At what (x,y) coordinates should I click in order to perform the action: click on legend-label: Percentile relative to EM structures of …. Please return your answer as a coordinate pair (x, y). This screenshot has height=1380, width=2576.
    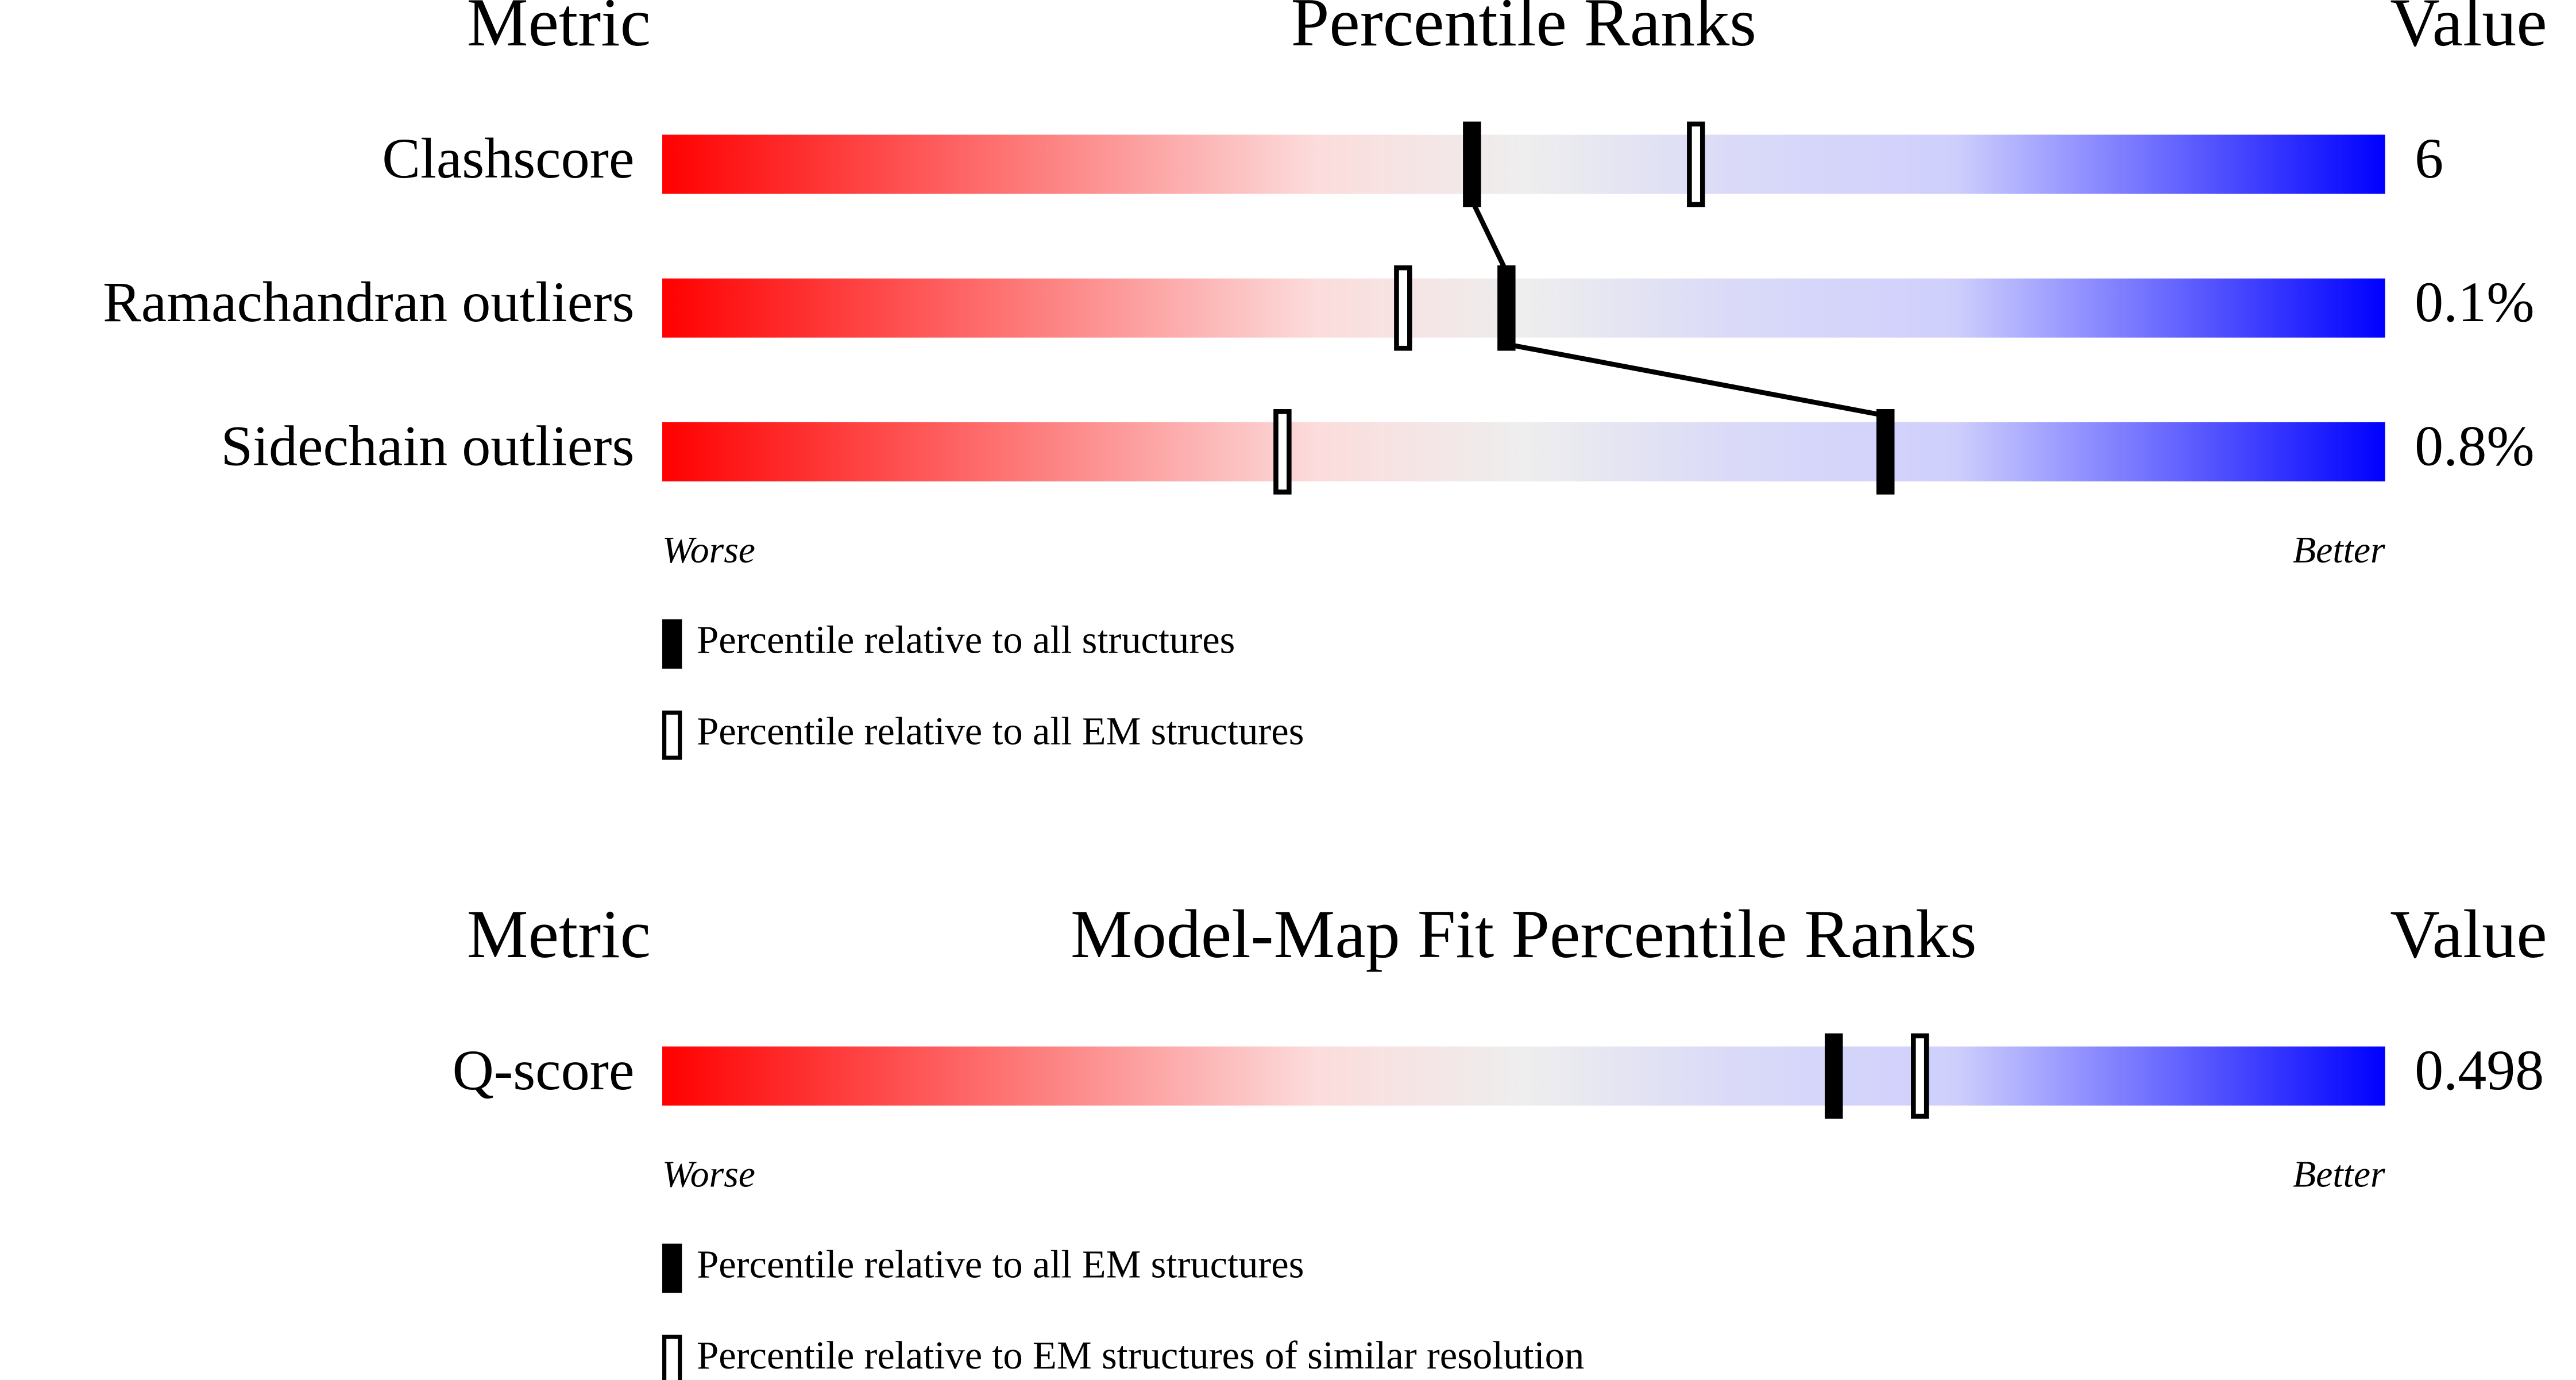
    Looking at the image, I should click on (1140, 1355).